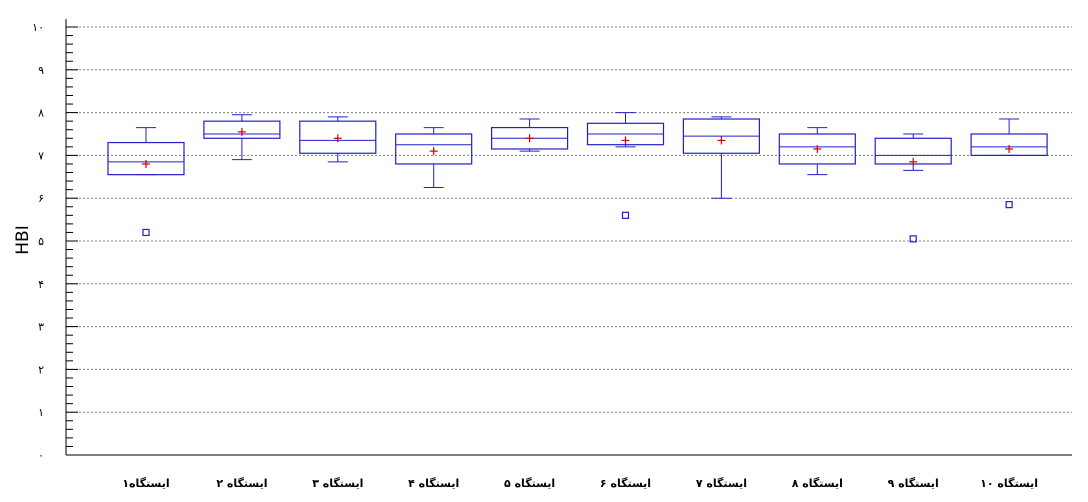 Image resolution: width=1088 pixels, height=502 pixels. Describe the element at coordinates (23, 239) in the screenshot. I see `y-axis-label: HBI` at that location.